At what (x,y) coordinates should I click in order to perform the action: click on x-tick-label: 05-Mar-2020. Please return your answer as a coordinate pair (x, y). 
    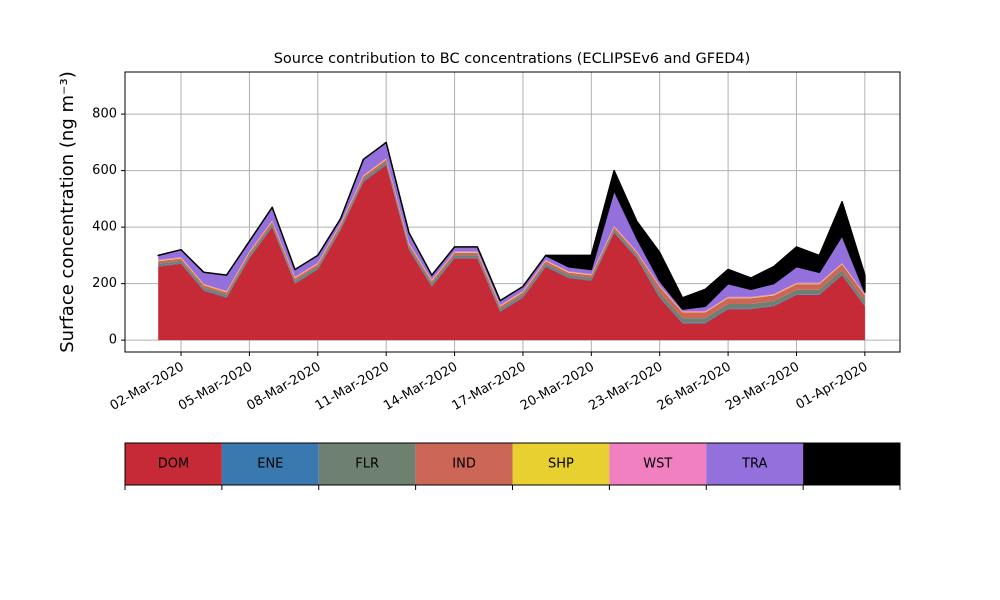
    Looking at the image, I should click on (215, 387).